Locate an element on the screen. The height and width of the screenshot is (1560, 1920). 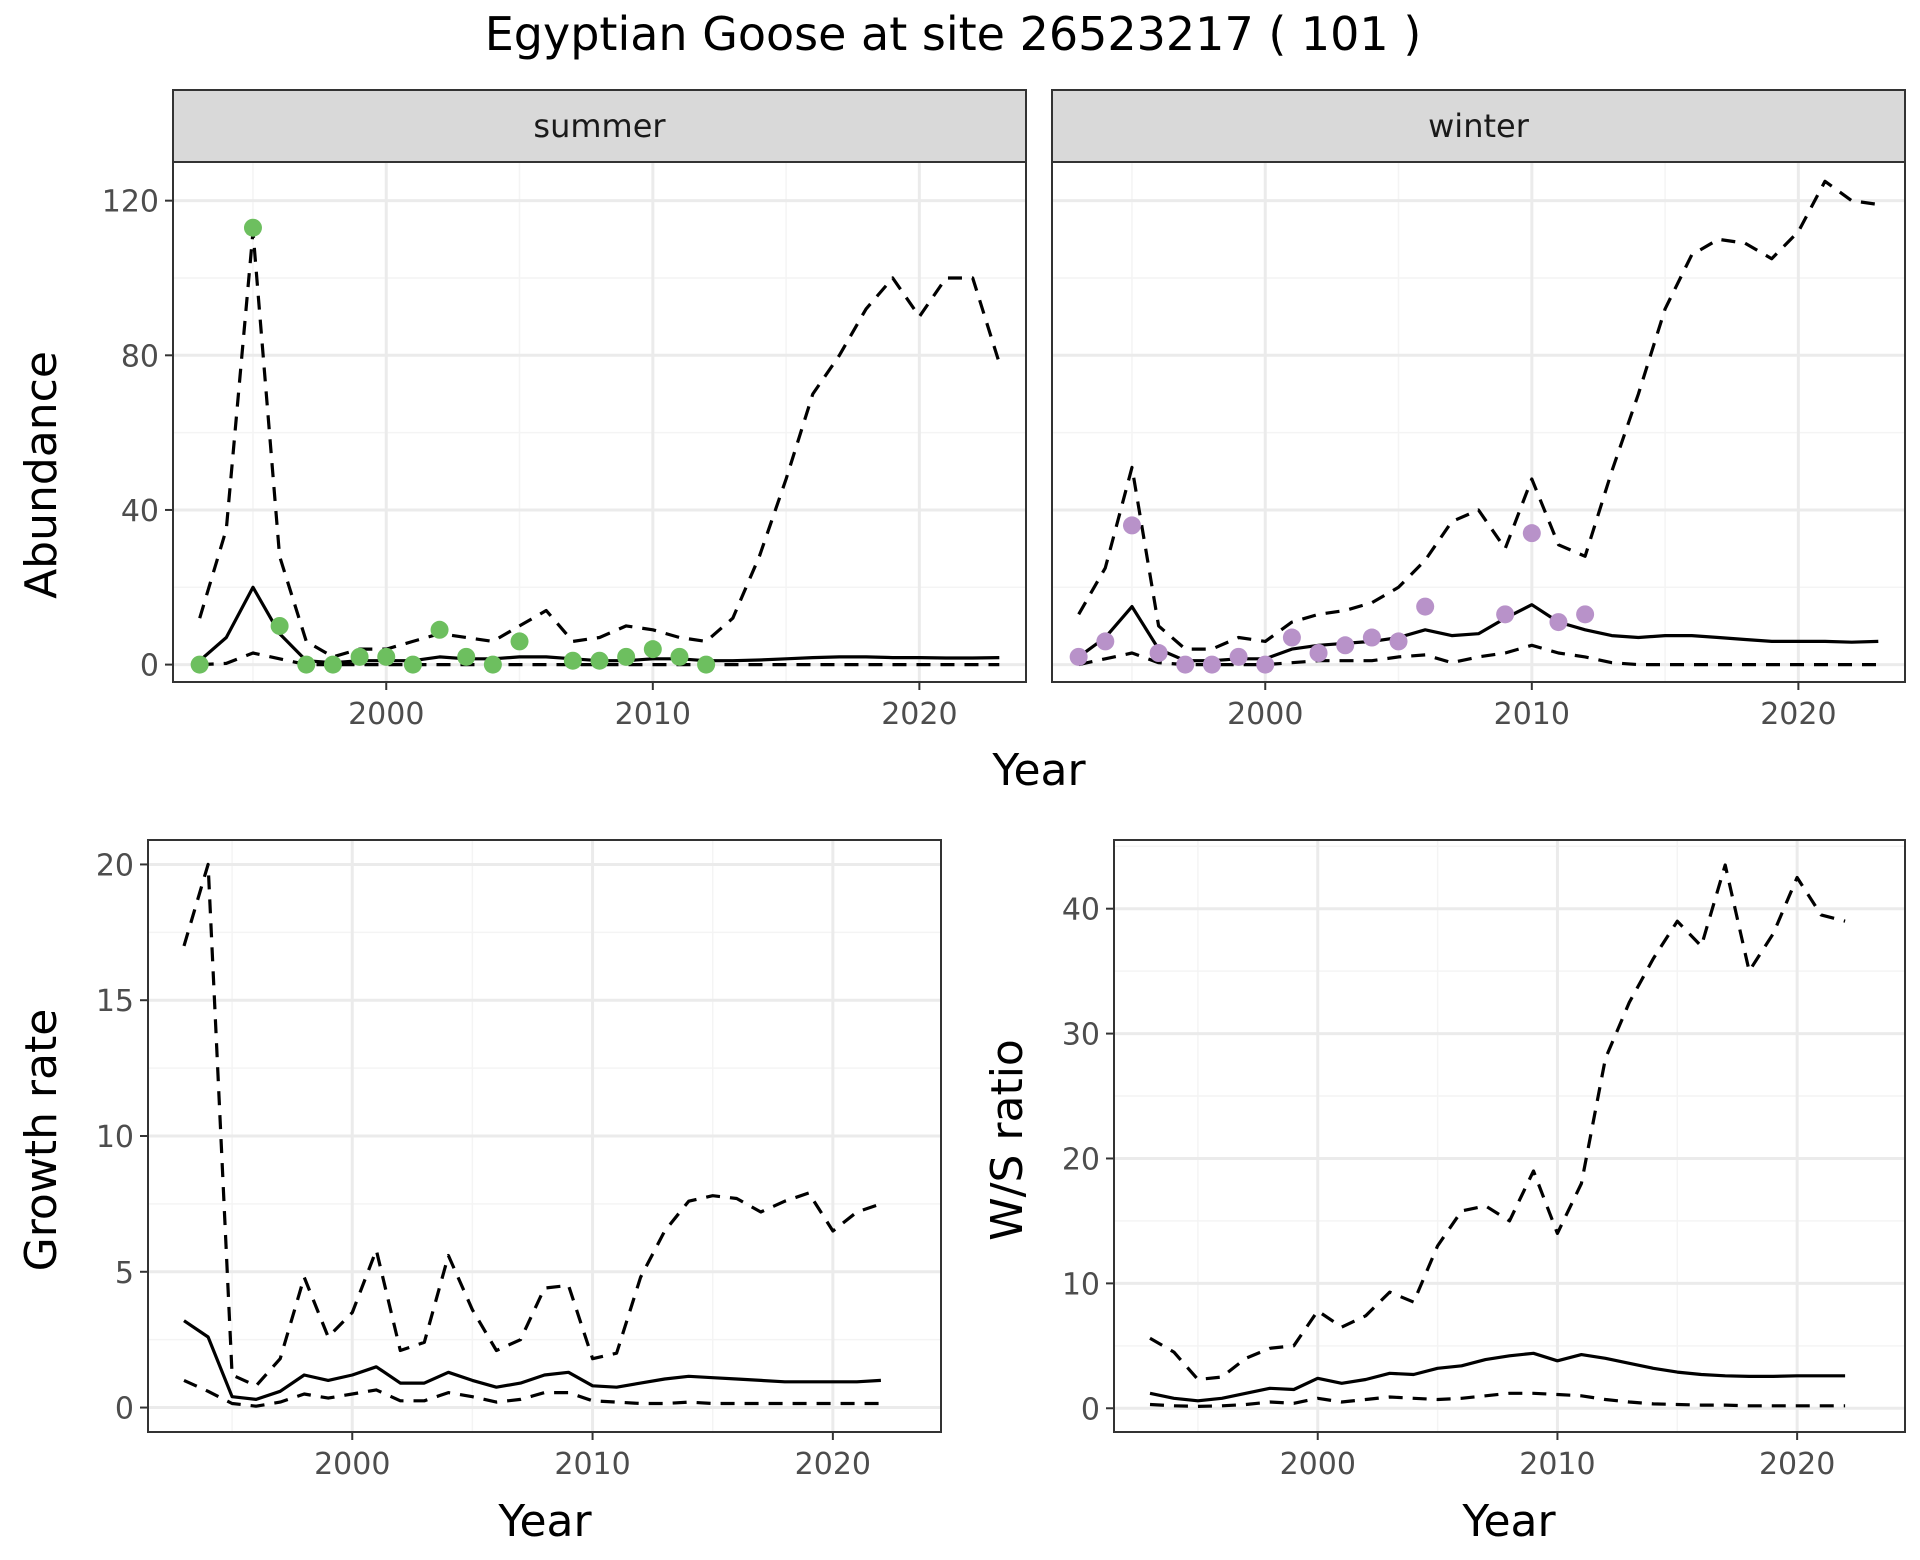
facet-label-summer: summer is located at coordinates (599, 126).